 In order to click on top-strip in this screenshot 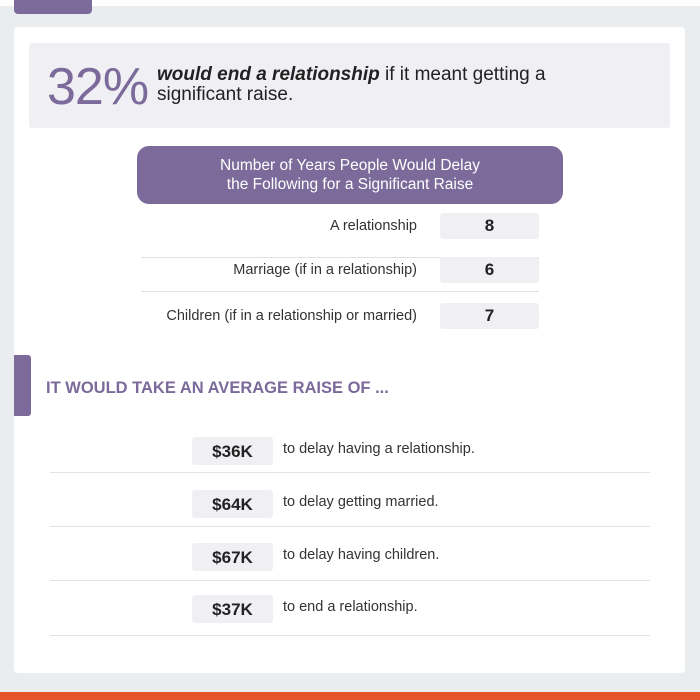, I will do `click(350, 3)`.